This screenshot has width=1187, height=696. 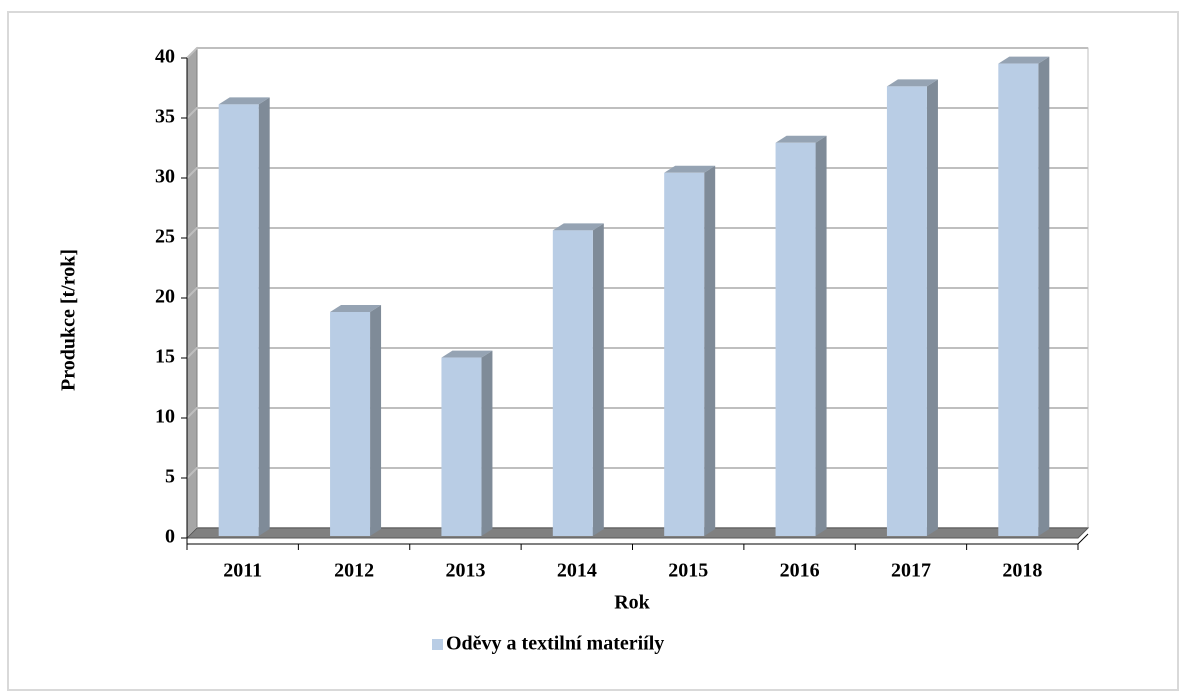 What do you see at coordinates (165, 417) in the screenshot?
I see `y-tick-label: 10` at bounding box center [165, 417].